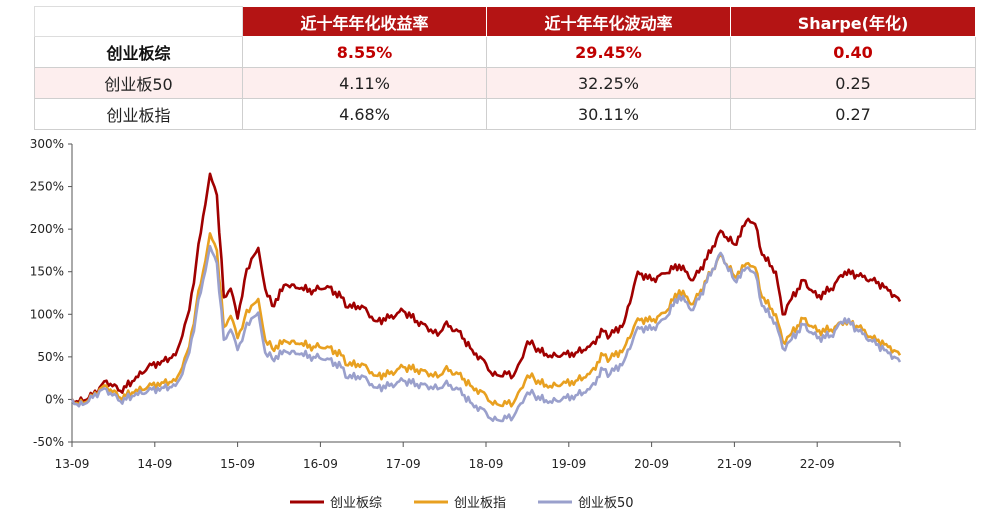 This screenshot has width=988, height=516. Describe the element at coordinates (606, 503) in the screenshot. I see `legend-label: 创业板50` at that location.